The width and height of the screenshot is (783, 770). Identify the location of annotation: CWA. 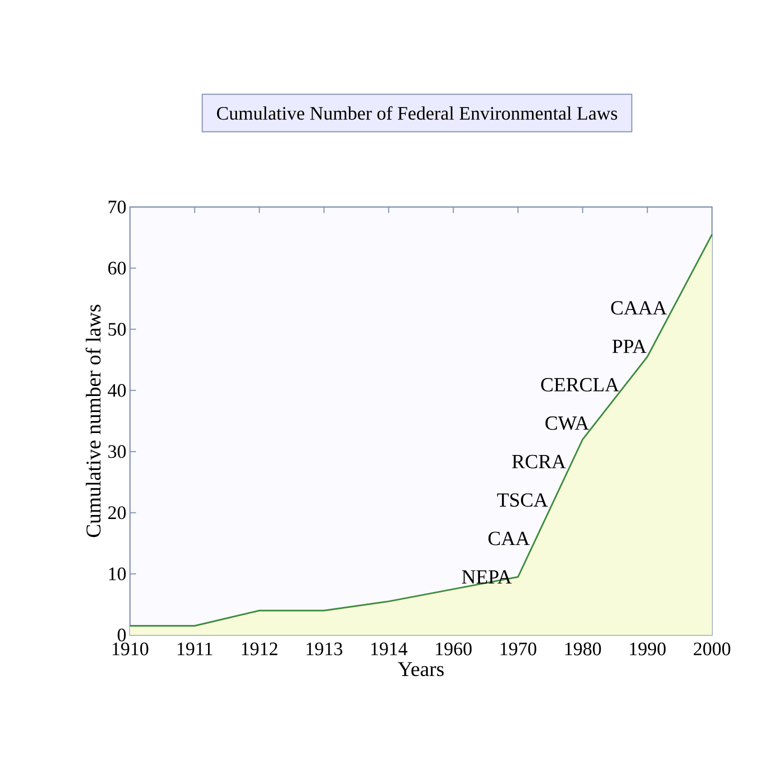
(567, 423).